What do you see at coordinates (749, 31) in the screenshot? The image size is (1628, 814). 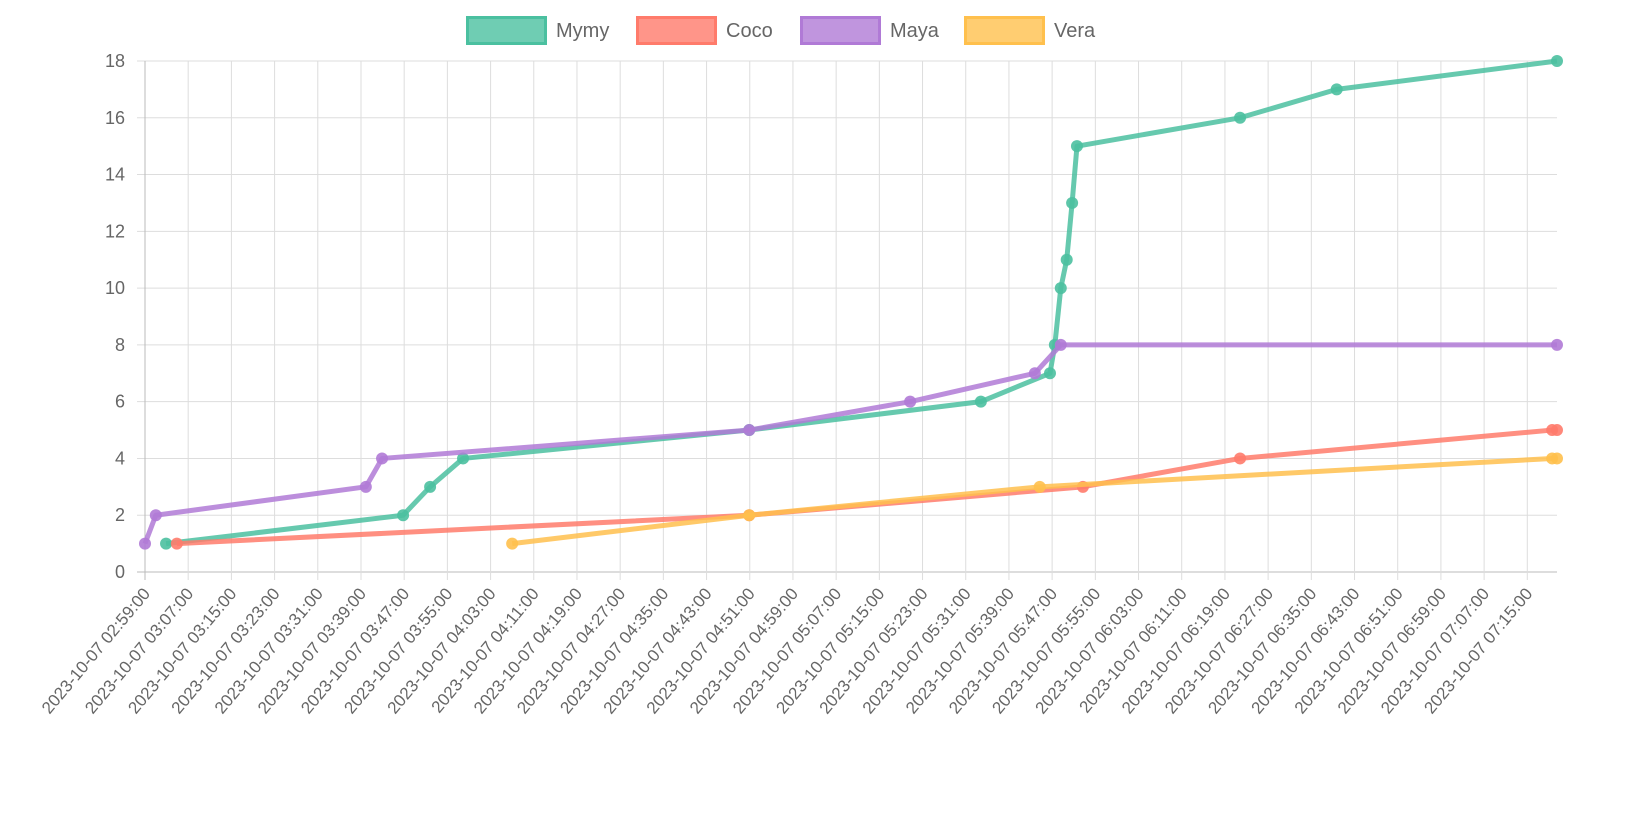 I see `legend-label: Coco` at bounding box center [749, 31].